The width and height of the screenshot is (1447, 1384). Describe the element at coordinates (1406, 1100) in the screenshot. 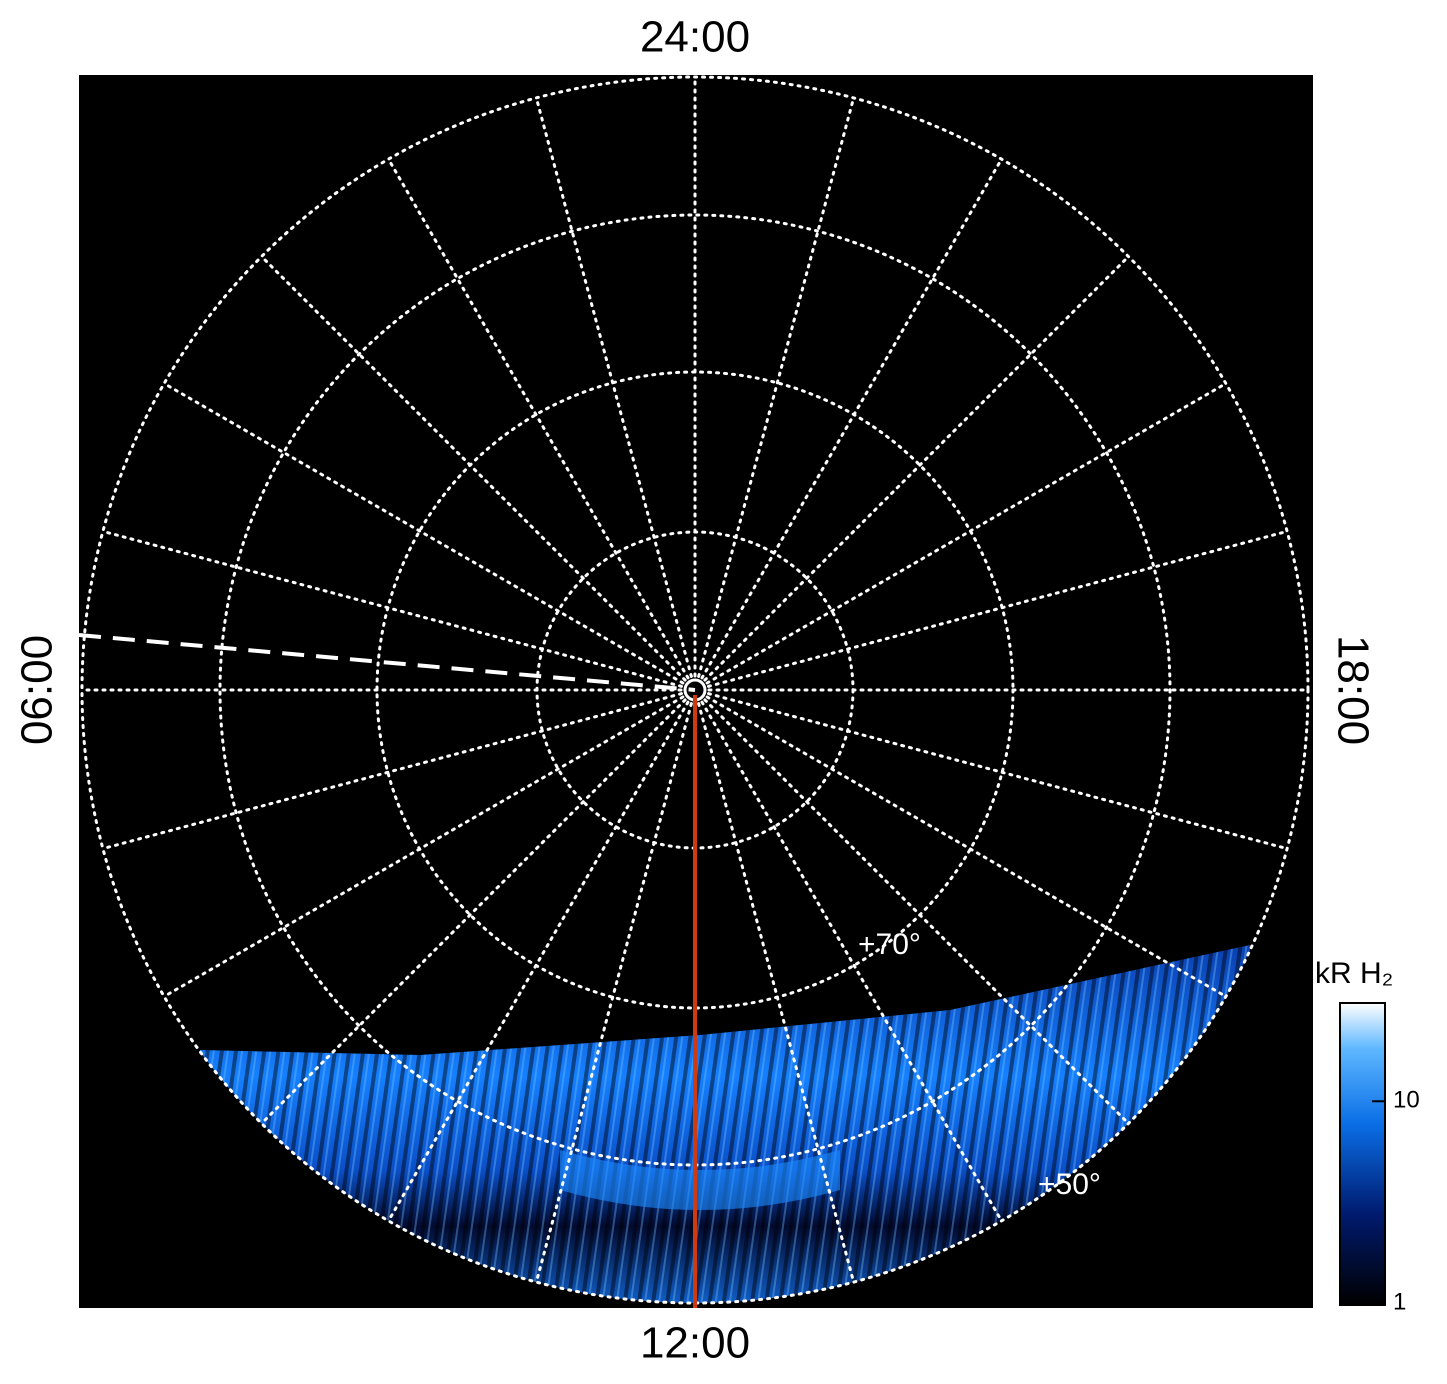

I see `colorbar-tick-label: 10` at that location.